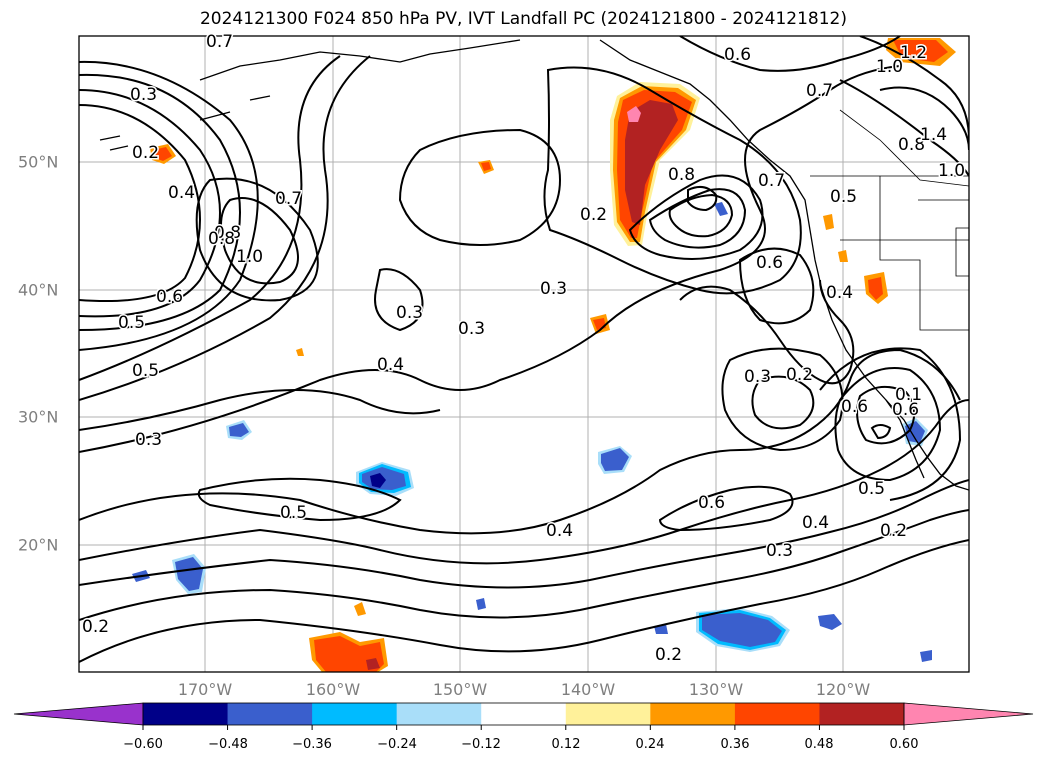 This screenshot has height=765, width=1047. What do you see at coordinates (312, 744) in the screenshot?
I see `colorbar-tick-label: −0.36` at bounding box center [312, 744].